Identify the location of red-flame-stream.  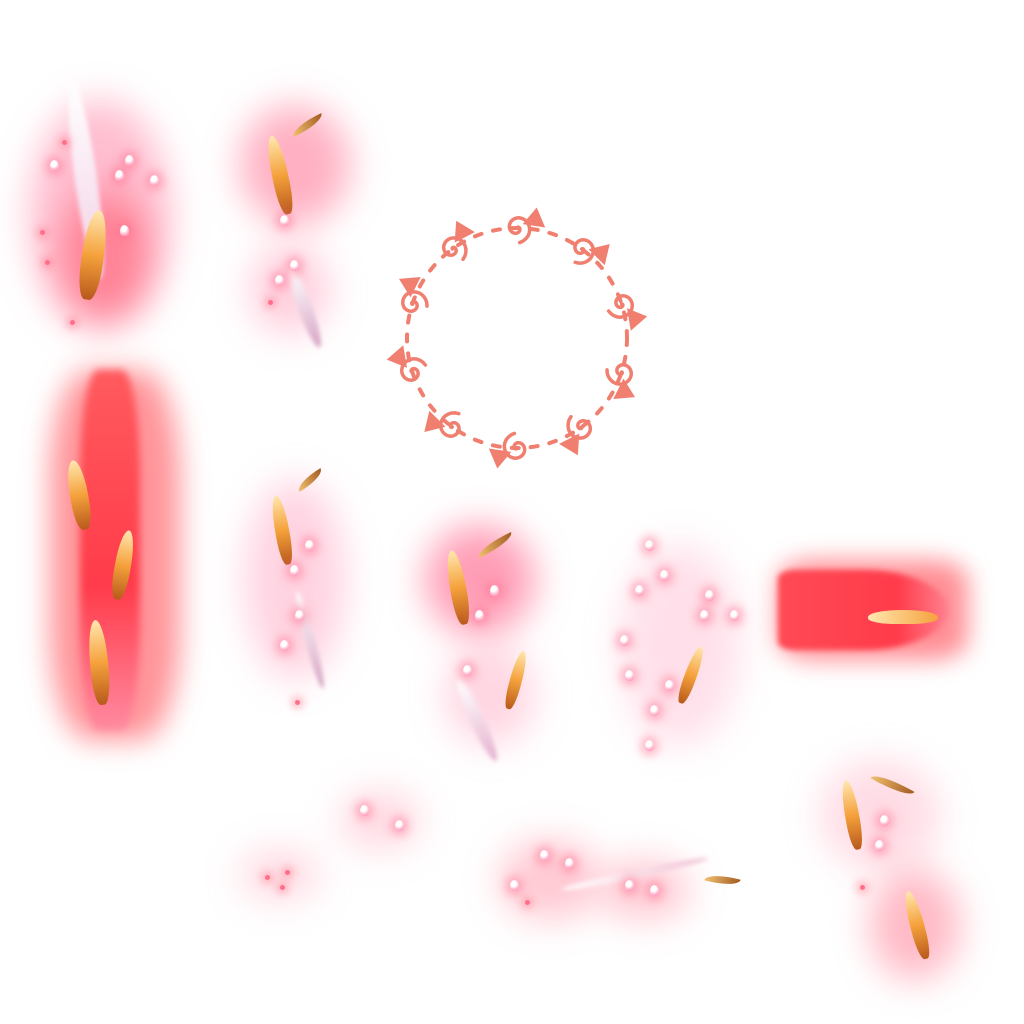
(863, 610).